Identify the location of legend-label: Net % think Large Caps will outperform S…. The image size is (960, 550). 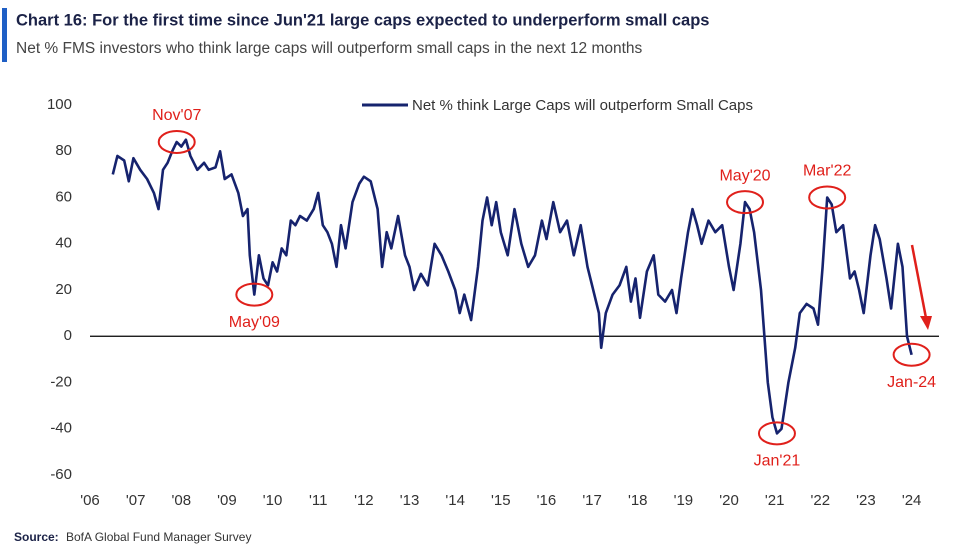
(582, 105).